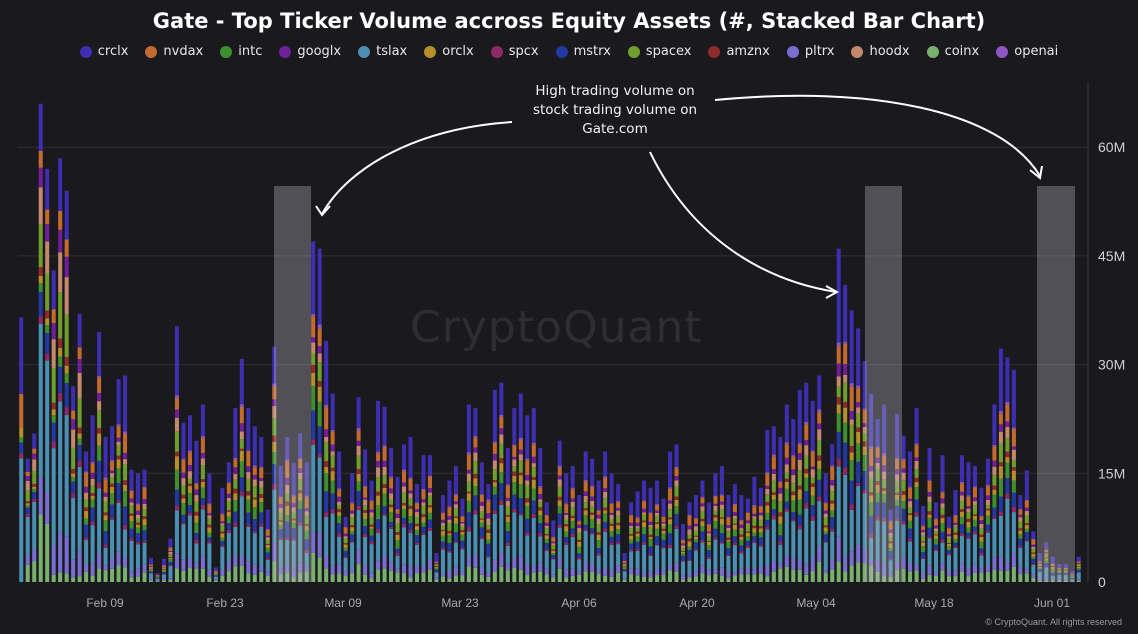 The height and width of the screenshot is (634, 1138). What do you see at coordinates (1027, 51) in the screenshot?
I see `legend-item-openai: openai` at bounding box center [1027, 51].